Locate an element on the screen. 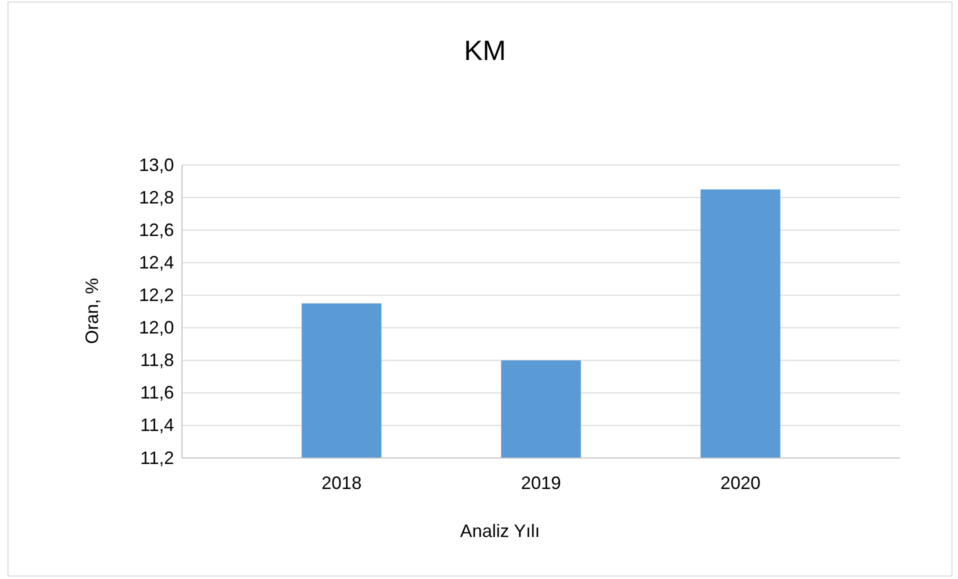 This screenshot has width=958, height=579. y-tick-label: 11,2 is located at coordinates (157, 458).